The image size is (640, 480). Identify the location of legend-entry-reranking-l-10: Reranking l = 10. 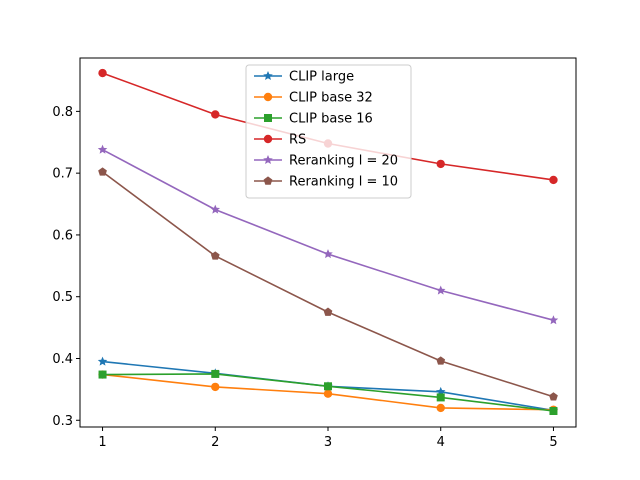
(326, 182).